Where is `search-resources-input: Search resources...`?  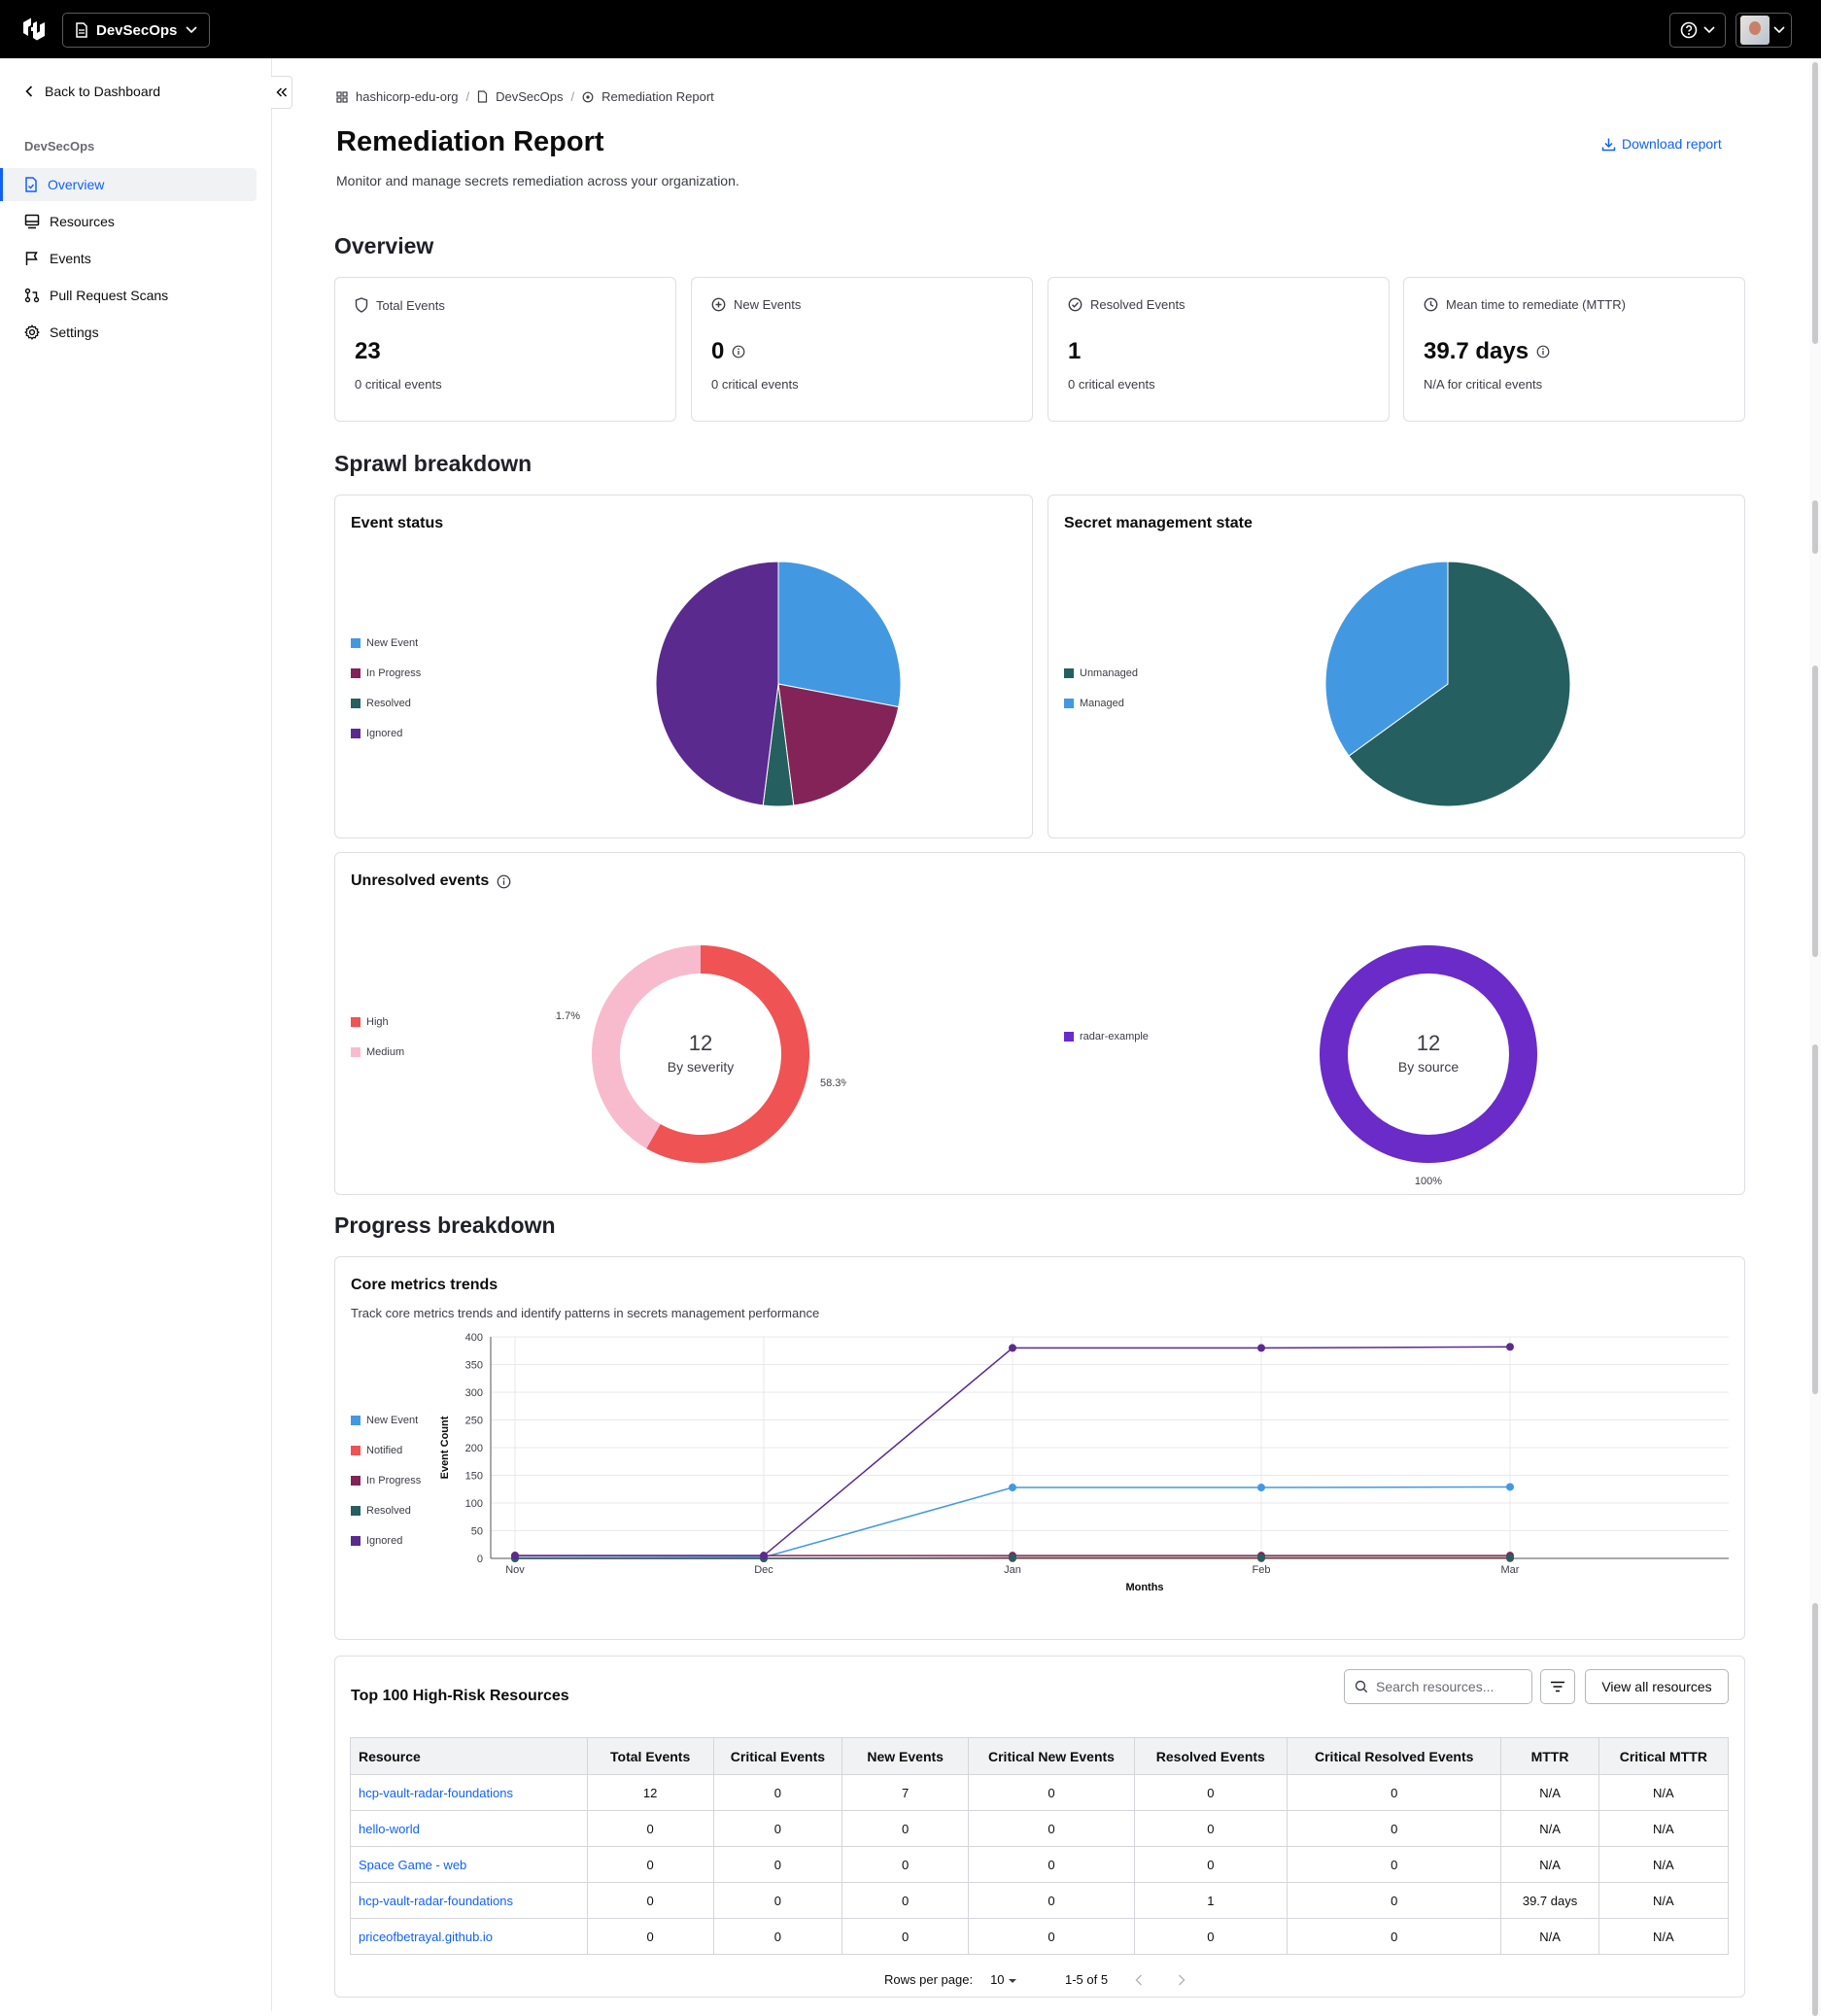
search-resources-input: Search resources... is located at coordinates (1438, 1687).